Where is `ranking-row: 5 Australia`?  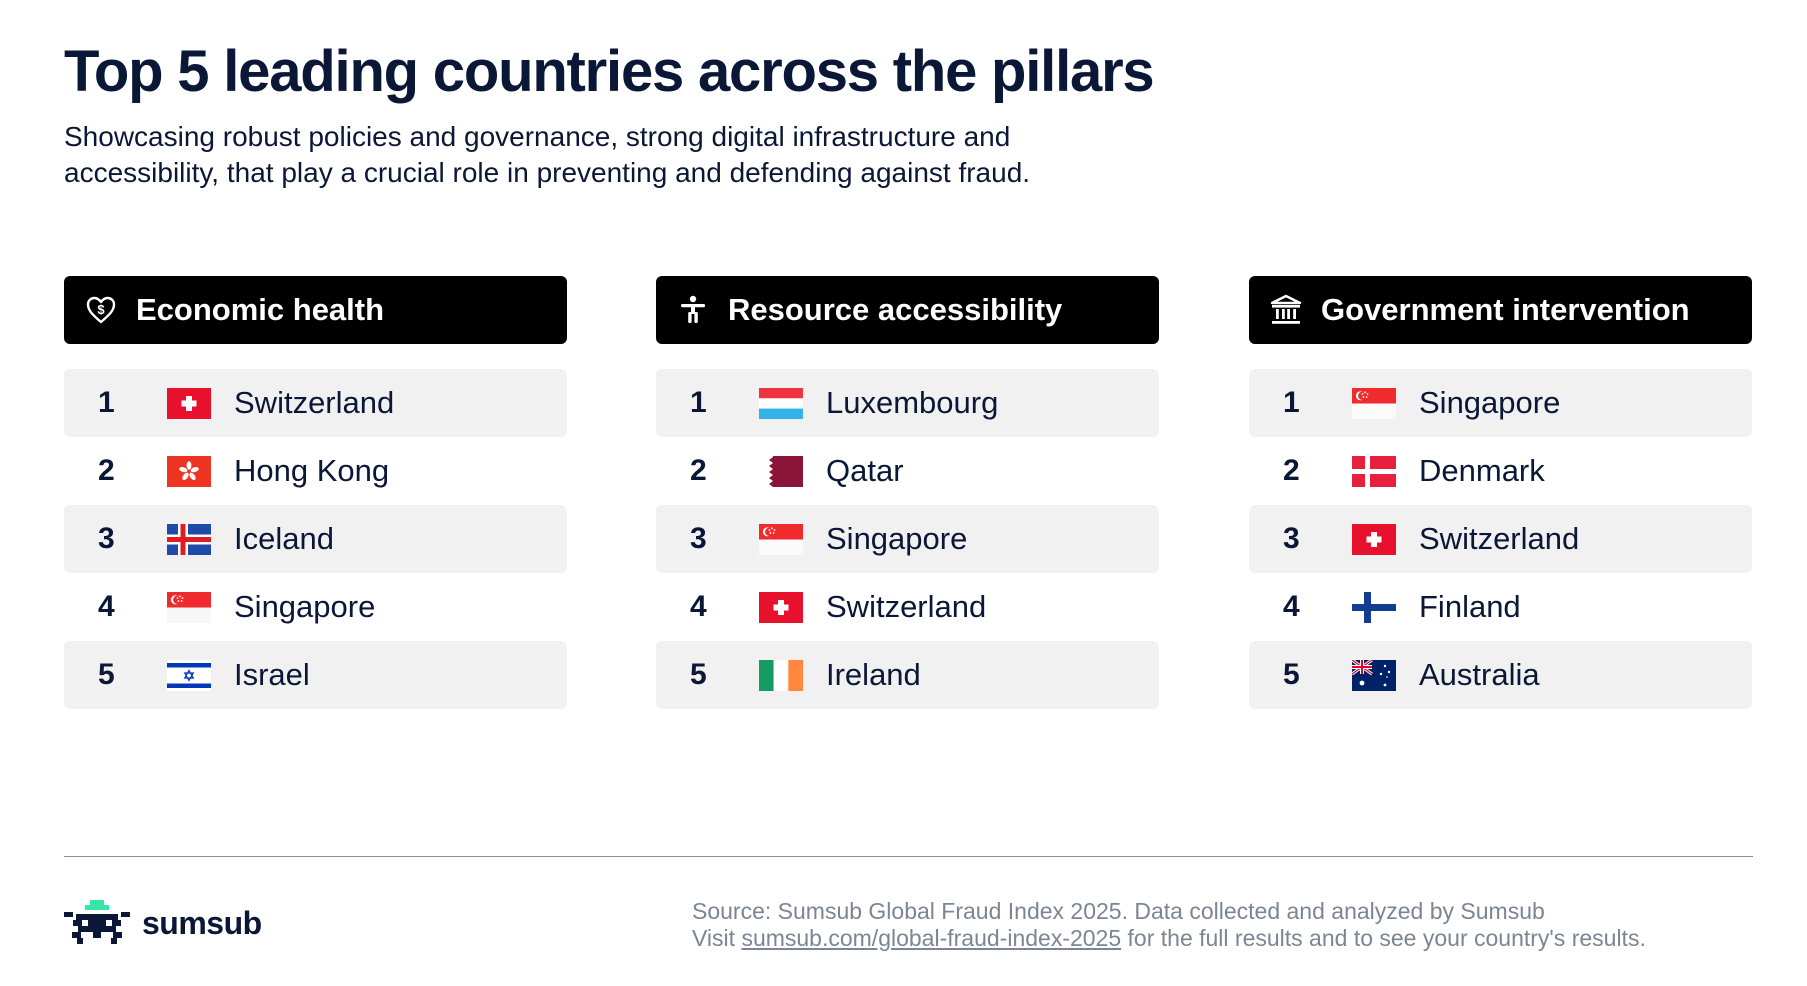 ranking-row: 5 Australia is located at coordinates (1500, 675).